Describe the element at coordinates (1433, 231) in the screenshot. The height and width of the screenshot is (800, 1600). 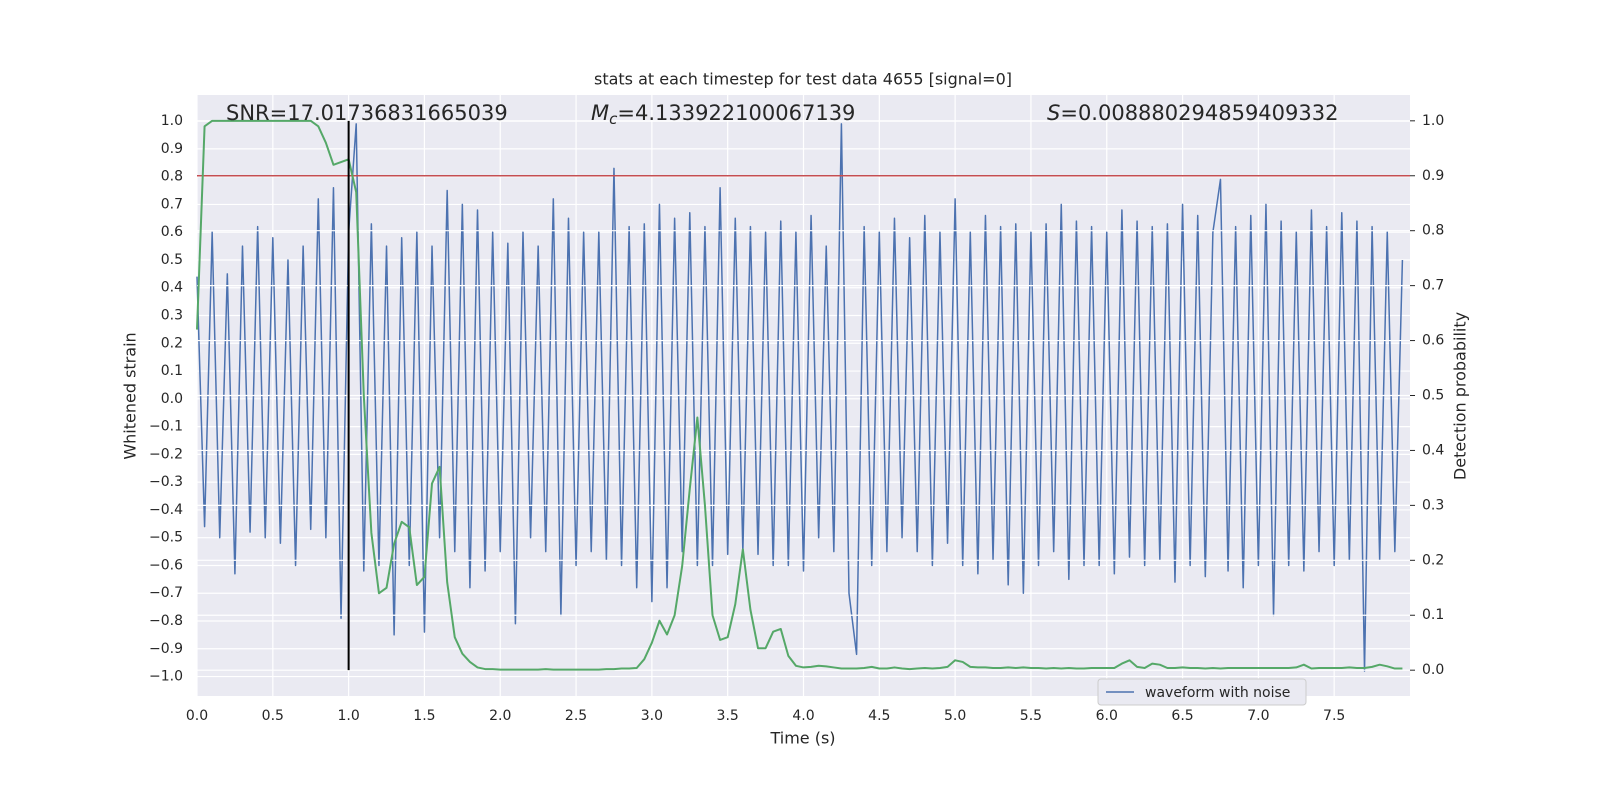
I see `y2-tick-label: 0.8` at that location.